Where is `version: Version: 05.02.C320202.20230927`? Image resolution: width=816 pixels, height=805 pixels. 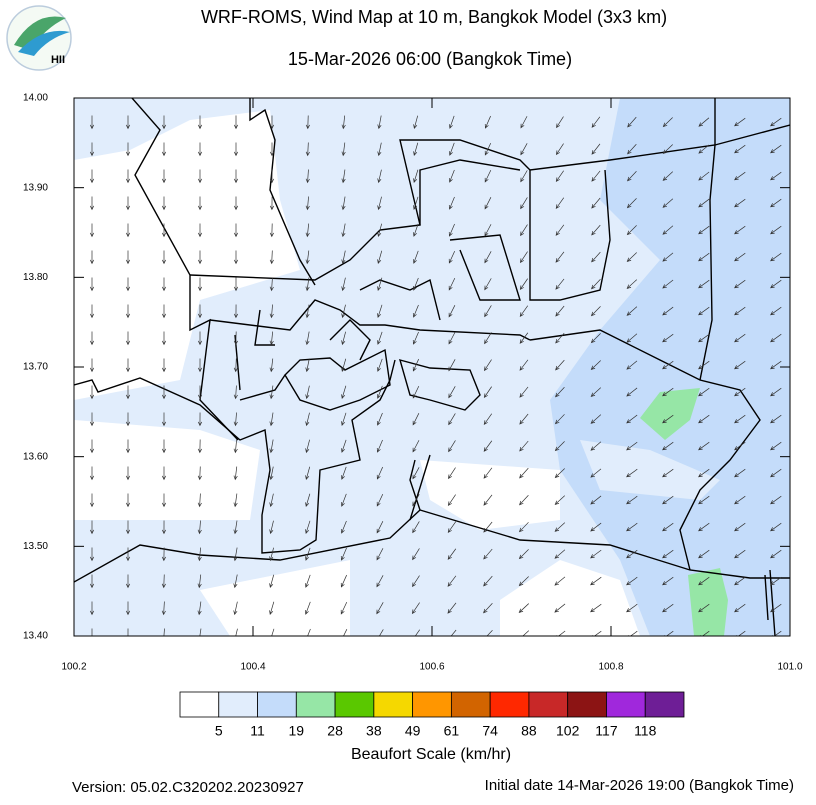
version: Version: 05.02.C320202.20230927 is located at coordinates (188, 787).